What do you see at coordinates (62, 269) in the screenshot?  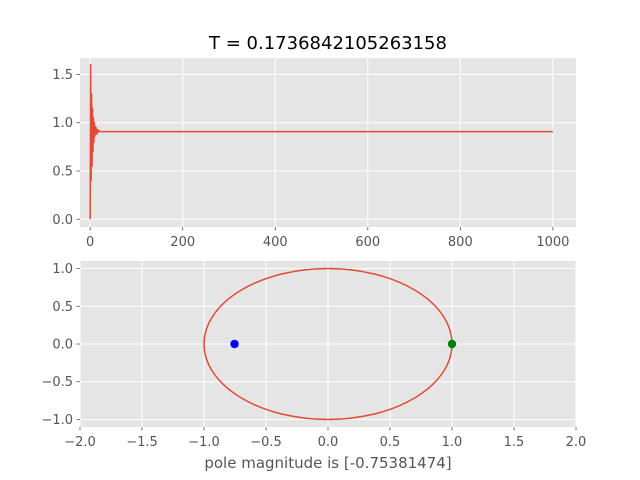 I see `bottom-y-tick-label: 1.0` at bounding box center [62, 269].